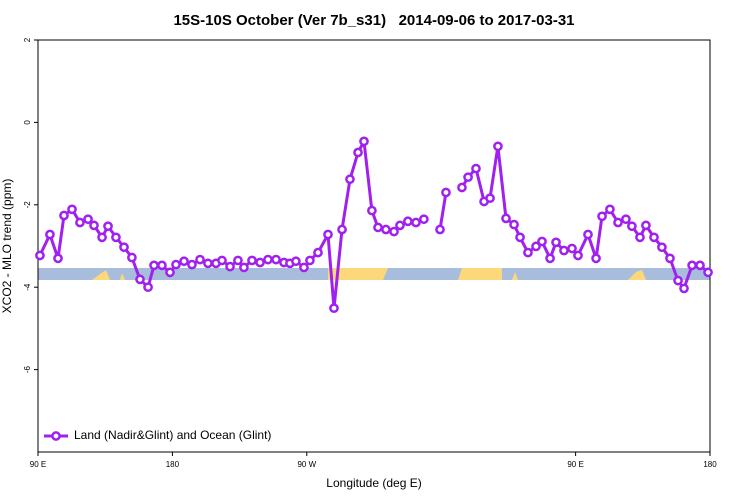  Describe the element at coordinates (27, 205) in the screenshot. I see `y-tick-label: -2` at that location.